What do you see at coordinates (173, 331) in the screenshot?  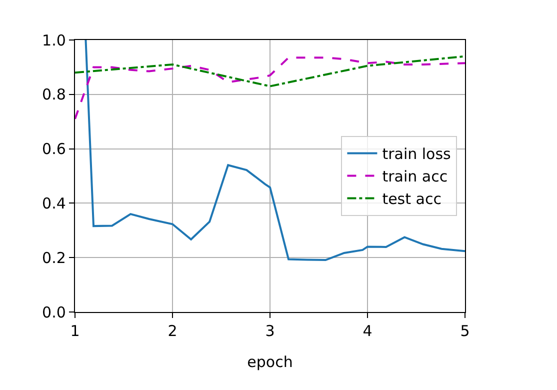 I see `x-tick-label: 2` at bounding box center [173, 331].